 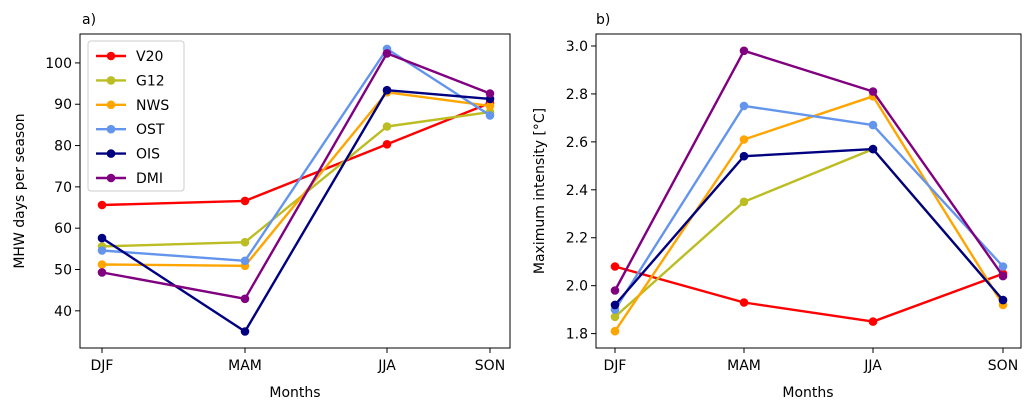 I want to click on y-tick-label: 2.4, so click(x=577, y=191).